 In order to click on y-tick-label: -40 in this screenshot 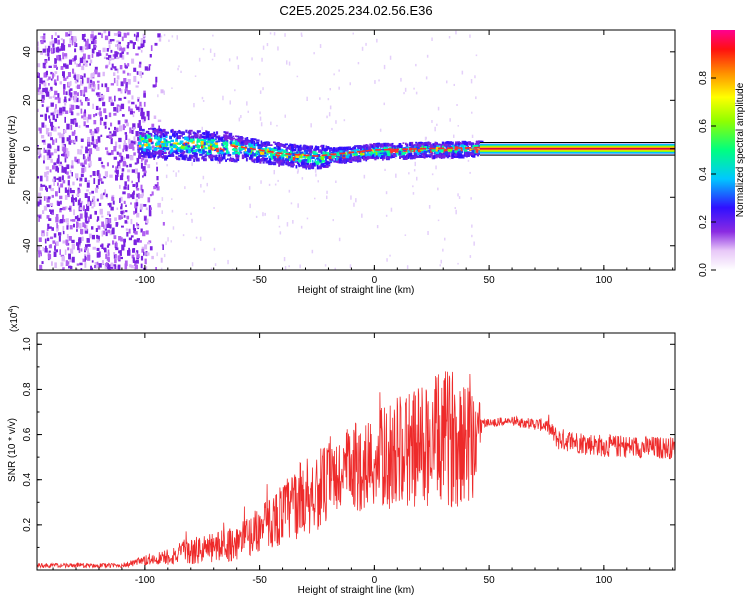, I will do `click(27, 245)`.